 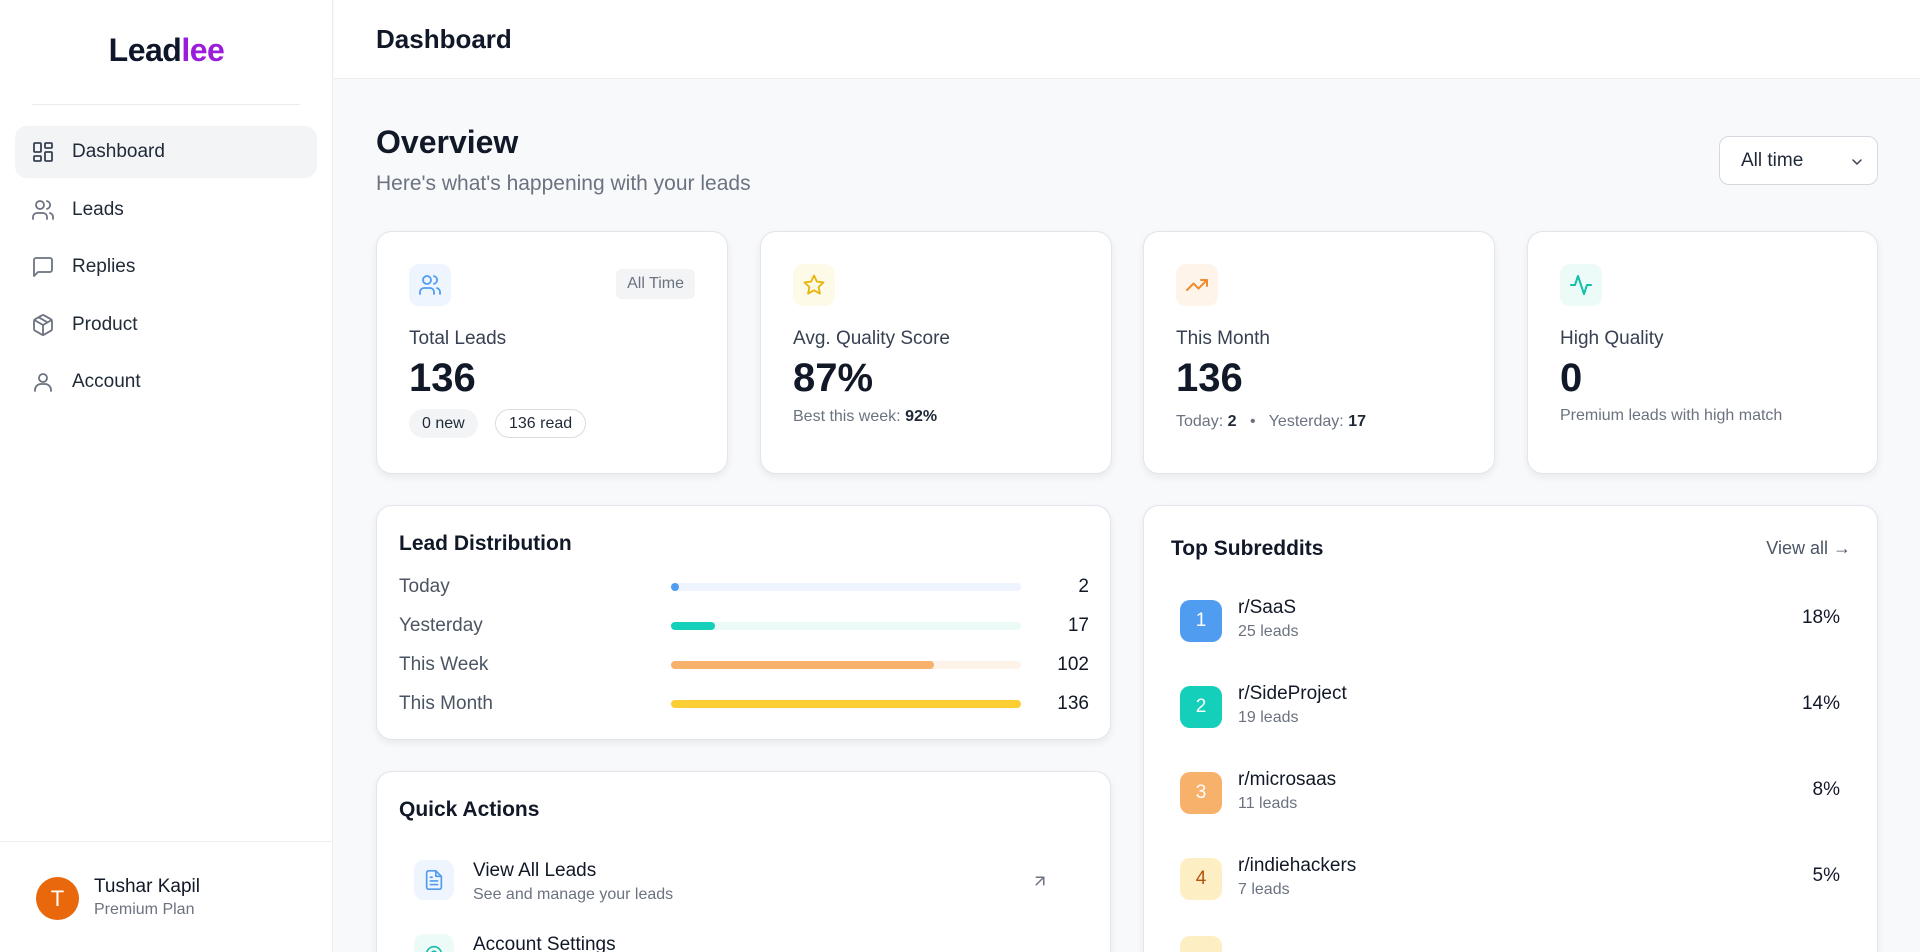 What do you see at coordinates (833, 378) in the screenshot?
I see `stat-value: 87%` at bounding box center [833, 378].